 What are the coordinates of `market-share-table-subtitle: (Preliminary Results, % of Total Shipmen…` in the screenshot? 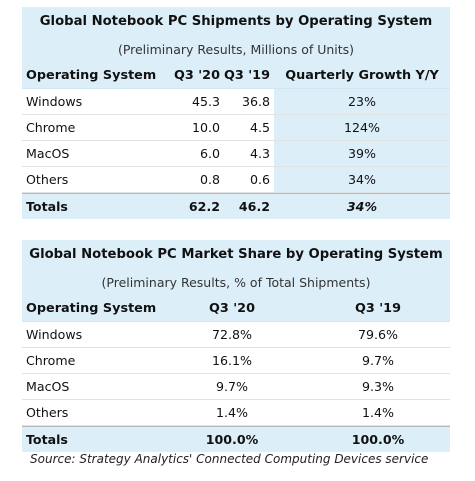 It's located at (236, 283).